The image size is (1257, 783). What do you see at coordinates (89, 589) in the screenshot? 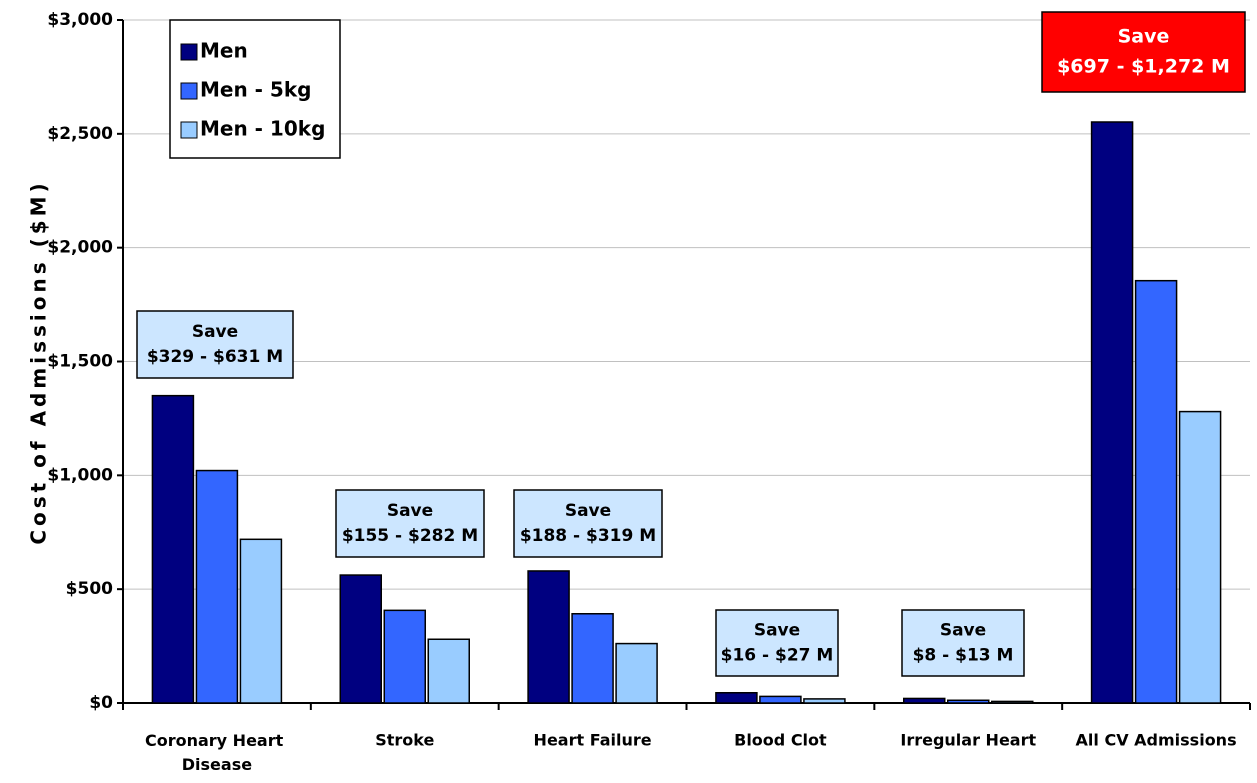
I see `y-tick-label: $500` at bounding box center [89, 589].